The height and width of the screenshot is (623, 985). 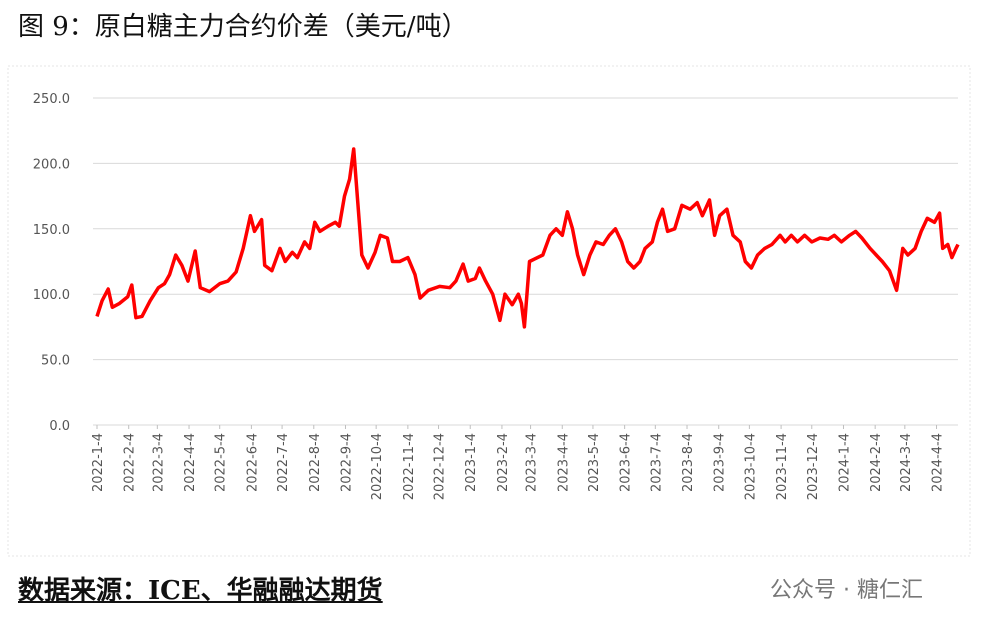 What do you see at coordinates (846, 590) in the screenshot?
I see `watermark: 公众号 · 糖仁汇` at bounding box center [846, 590].